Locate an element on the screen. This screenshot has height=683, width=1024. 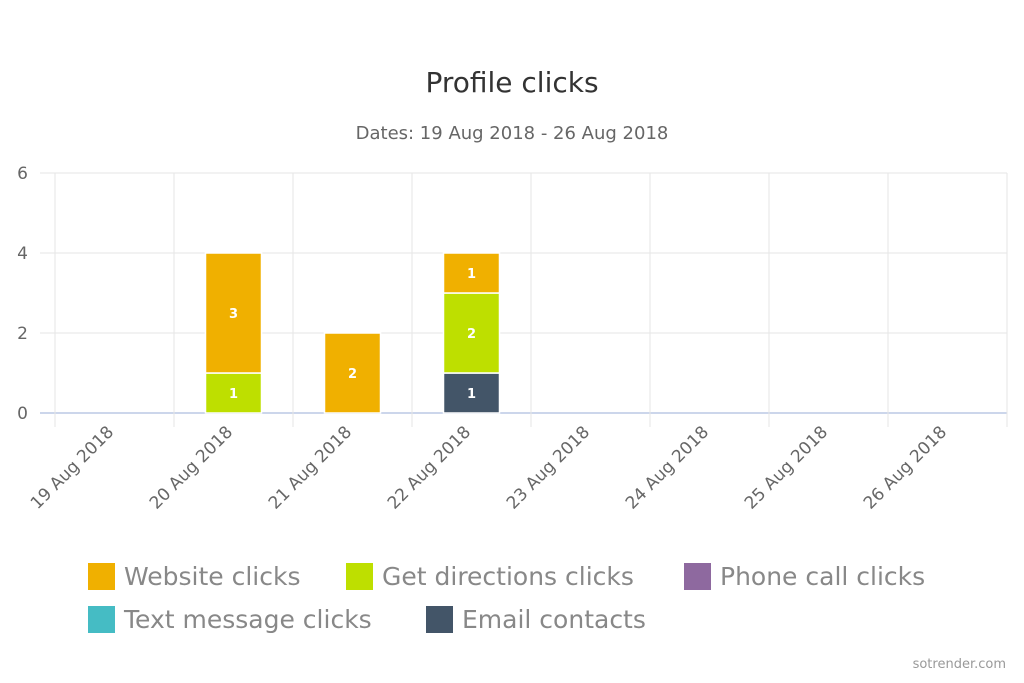
legend-item: Text message clicks is located at coordinates (230, 619).